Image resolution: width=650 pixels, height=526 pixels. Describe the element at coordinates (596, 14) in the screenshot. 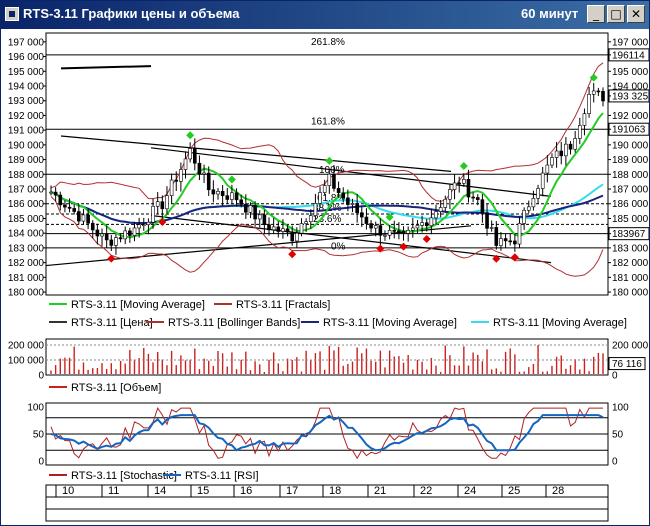

I see `minimize-button: _` at that location.